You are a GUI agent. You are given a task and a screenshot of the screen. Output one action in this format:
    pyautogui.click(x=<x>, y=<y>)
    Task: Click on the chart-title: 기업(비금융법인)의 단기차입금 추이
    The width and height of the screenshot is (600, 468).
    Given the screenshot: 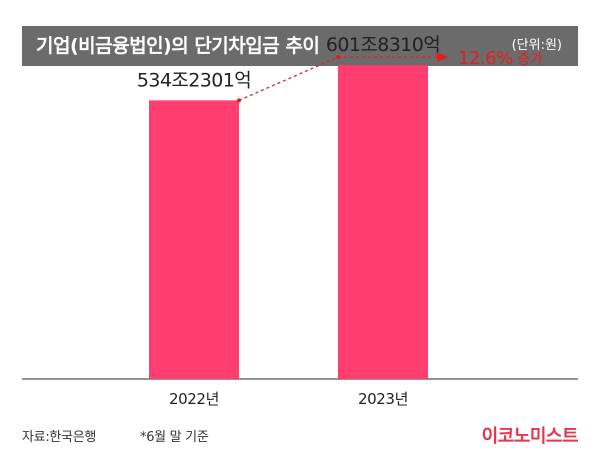 What is the action you would take?
    pyautogui.click(x=178, y=46)
    